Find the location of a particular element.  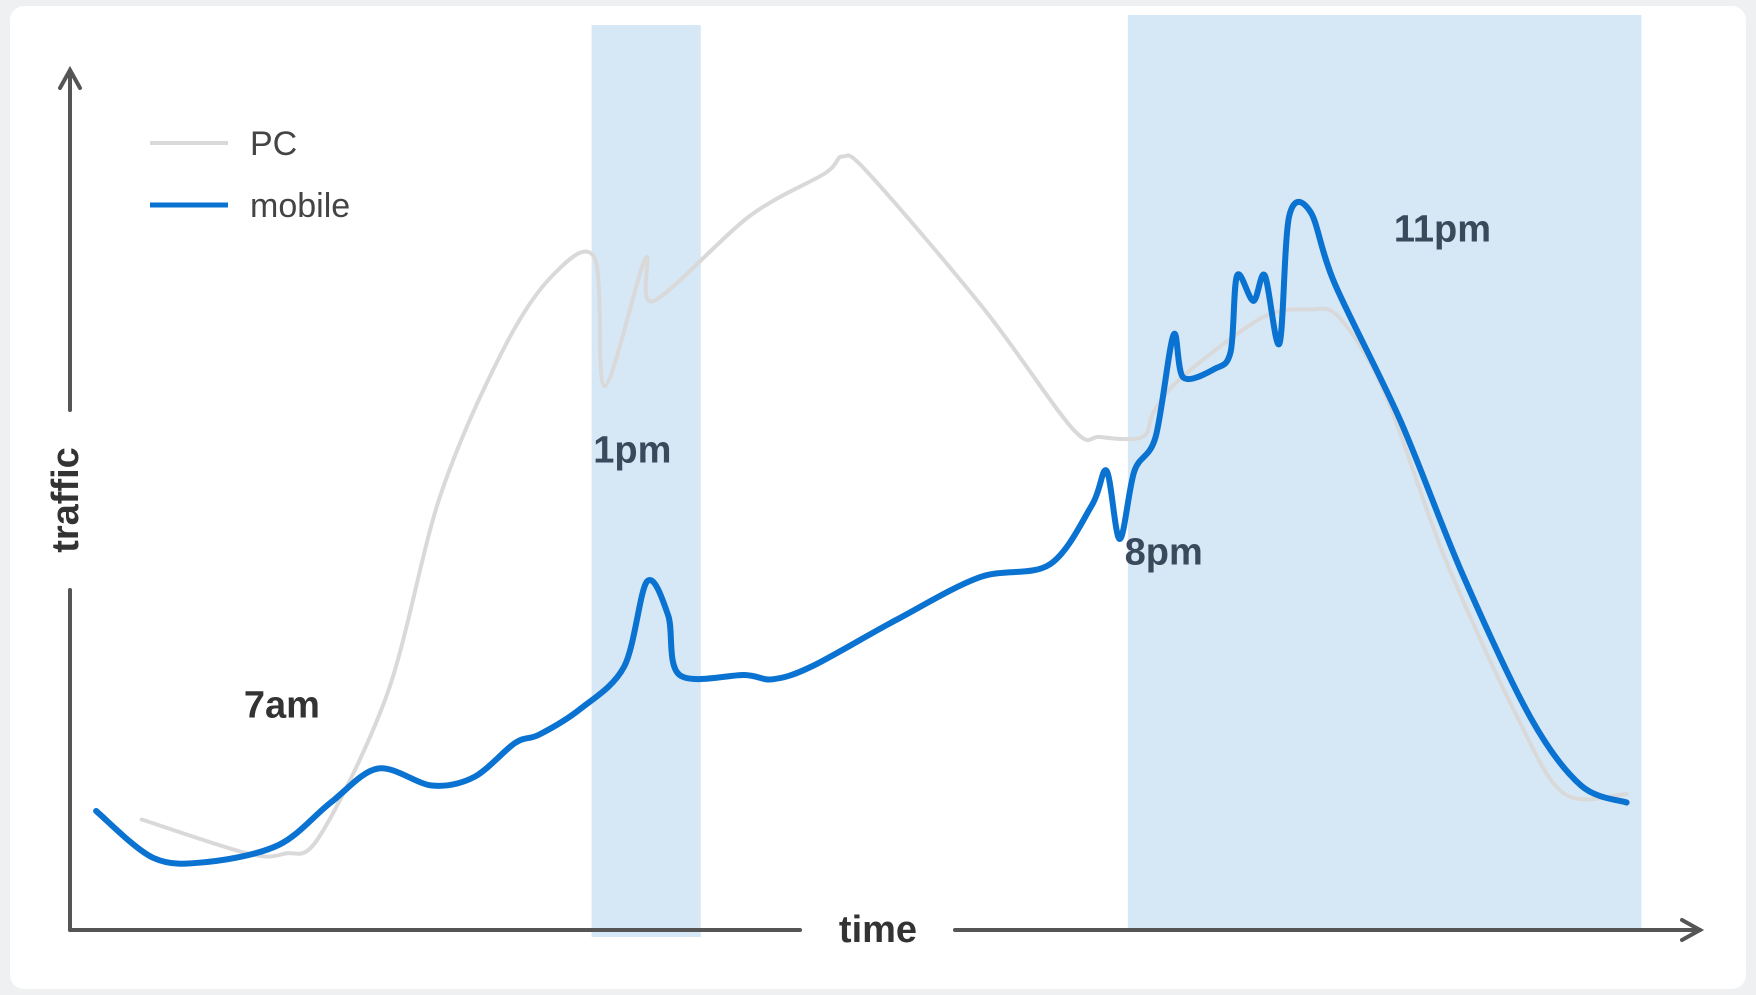

y-axis-label: traffic is located at coordinates (66, 500).